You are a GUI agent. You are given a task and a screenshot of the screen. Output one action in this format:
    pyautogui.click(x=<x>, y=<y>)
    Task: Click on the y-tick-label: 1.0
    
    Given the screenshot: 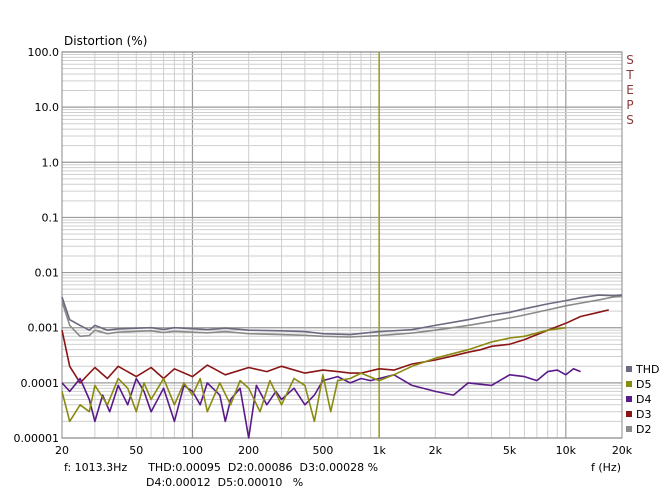 What is the action you would take?
    pyautogui.click(x=51, y=162)
    